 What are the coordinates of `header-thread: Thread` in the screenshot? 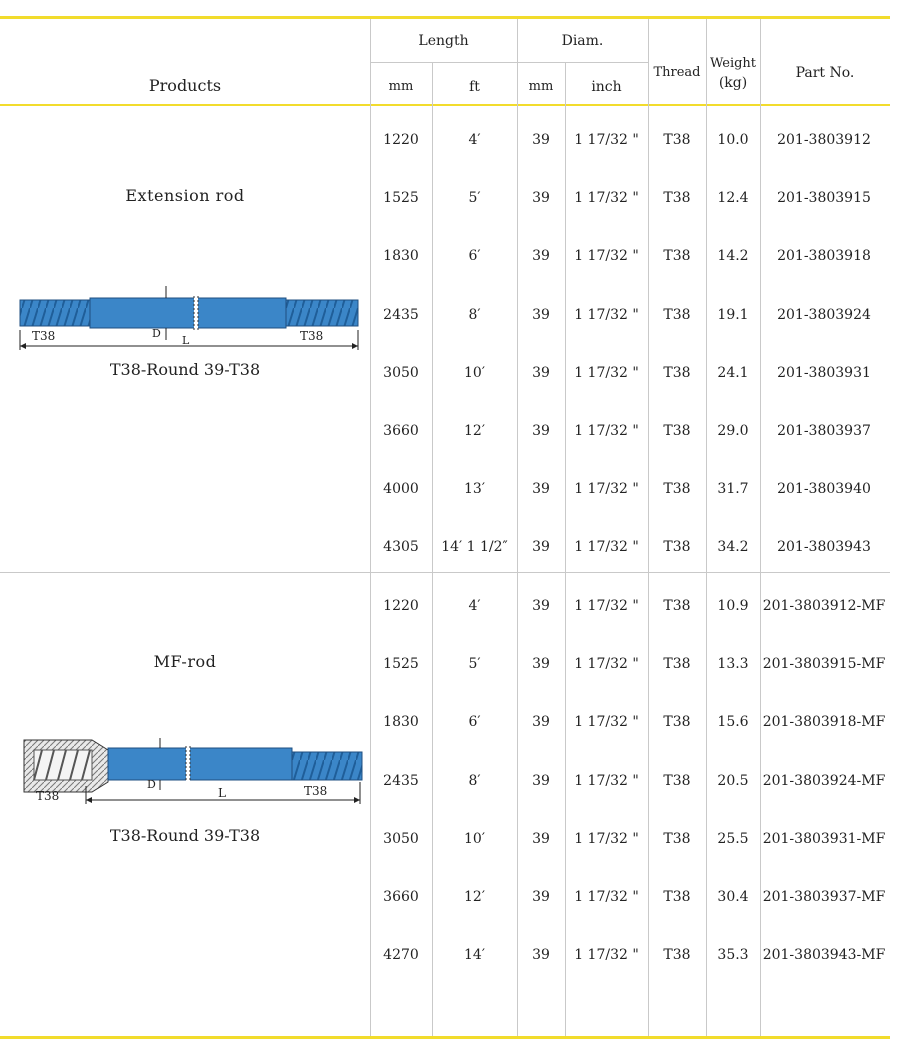 It's located at (677, 72).